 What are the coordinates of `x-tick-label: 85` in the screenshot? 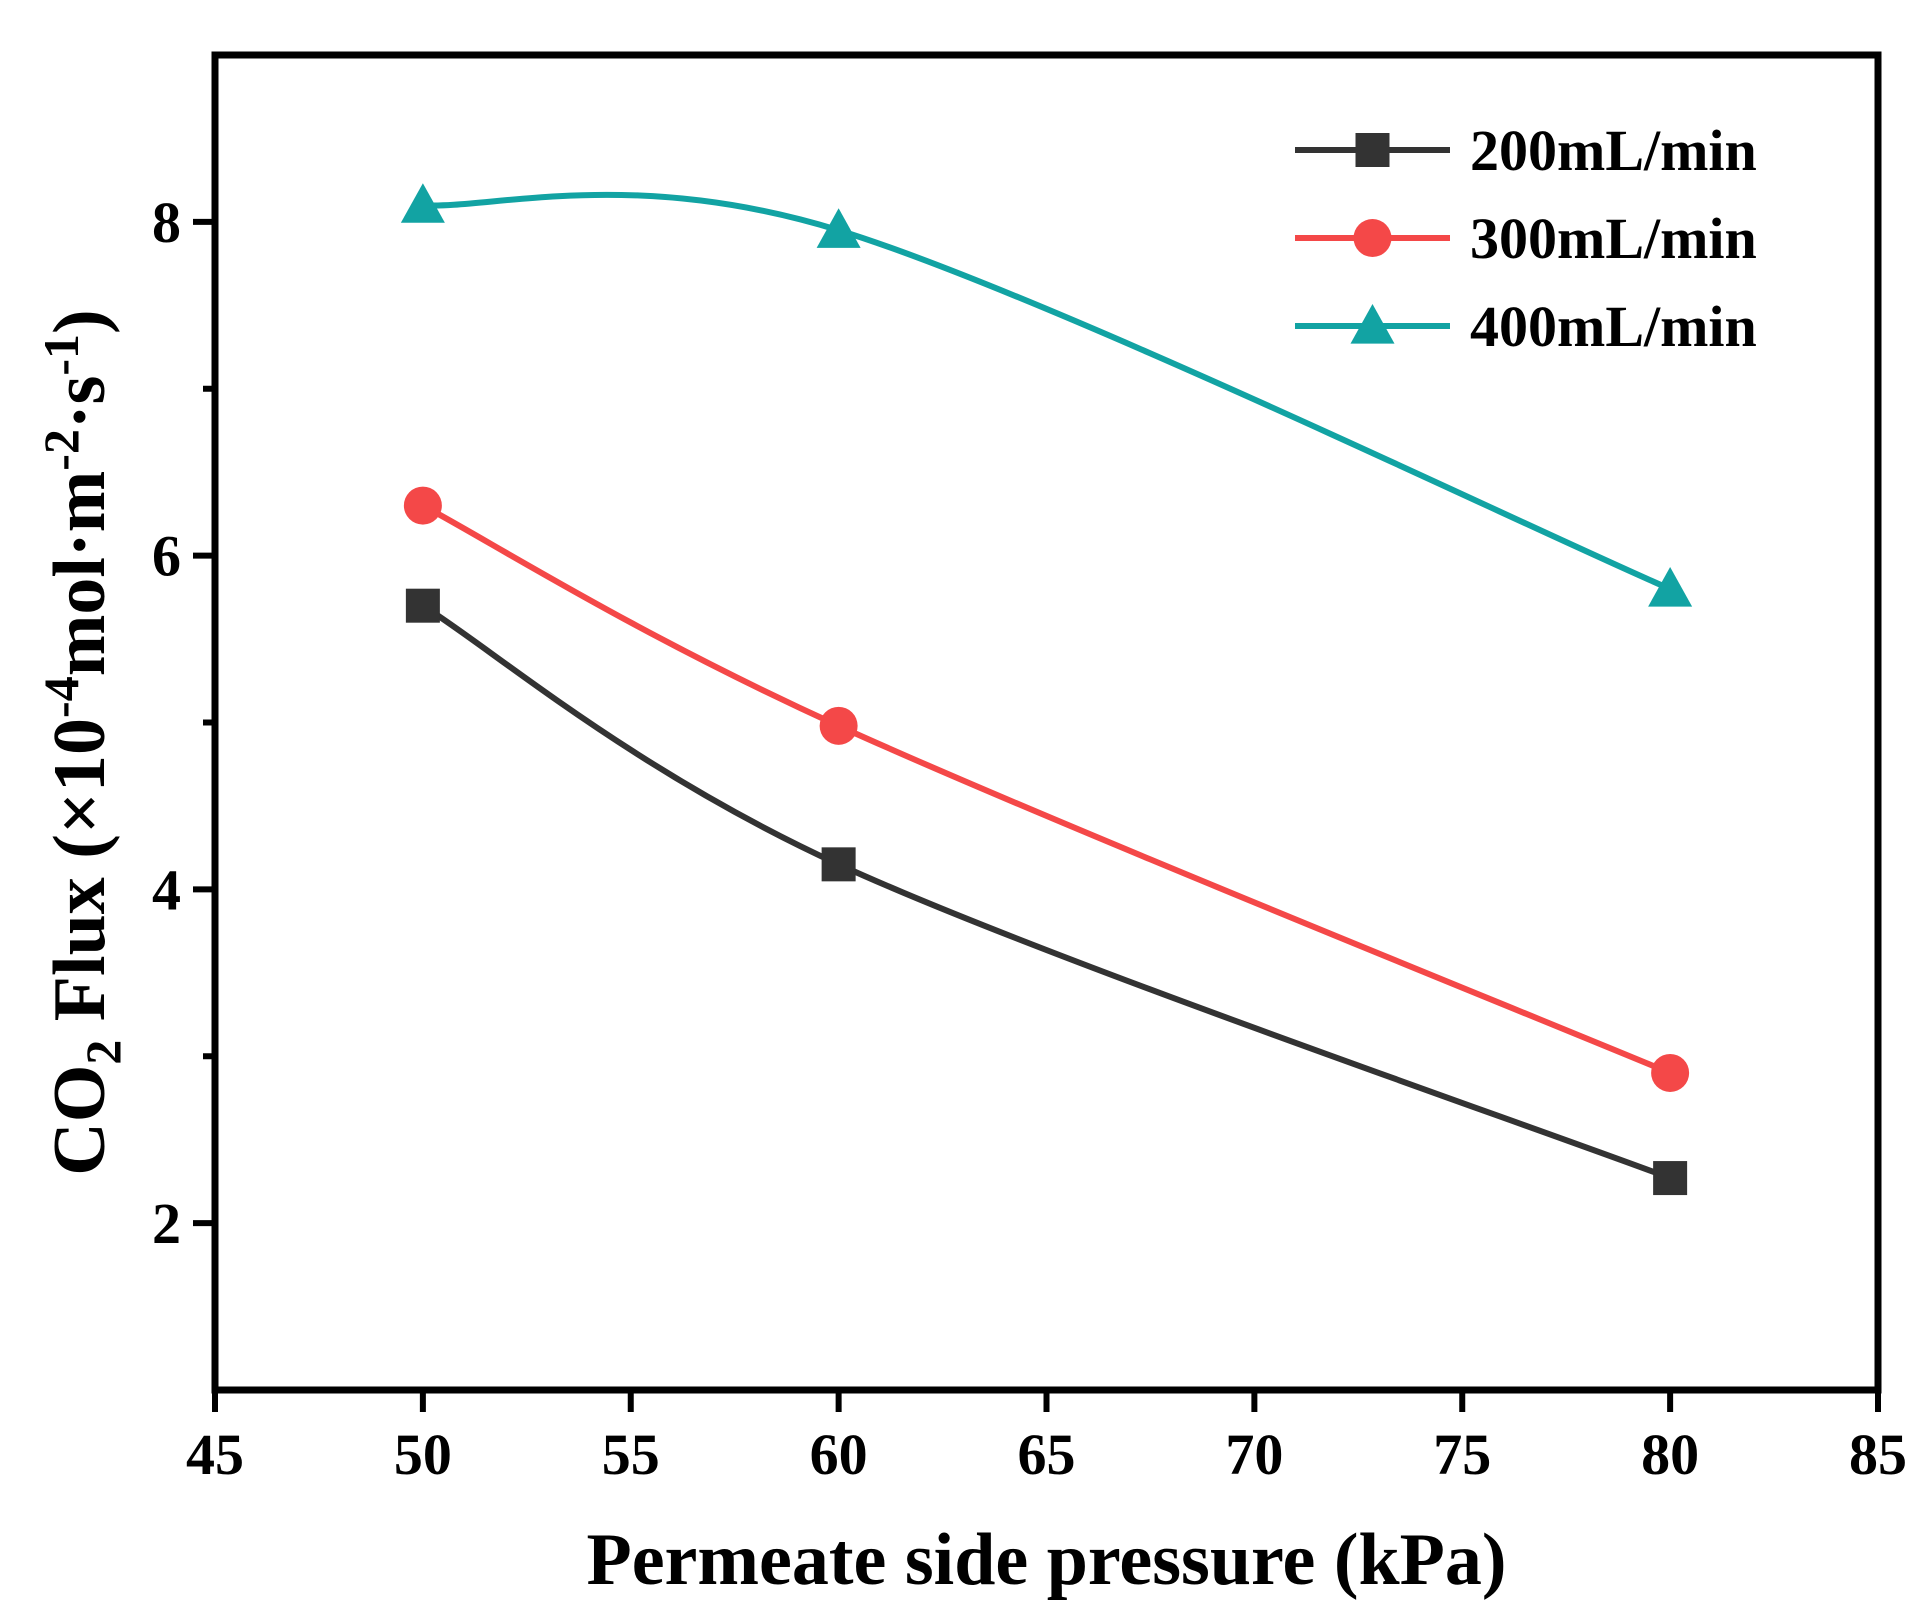 It's located at (1878, 1454).